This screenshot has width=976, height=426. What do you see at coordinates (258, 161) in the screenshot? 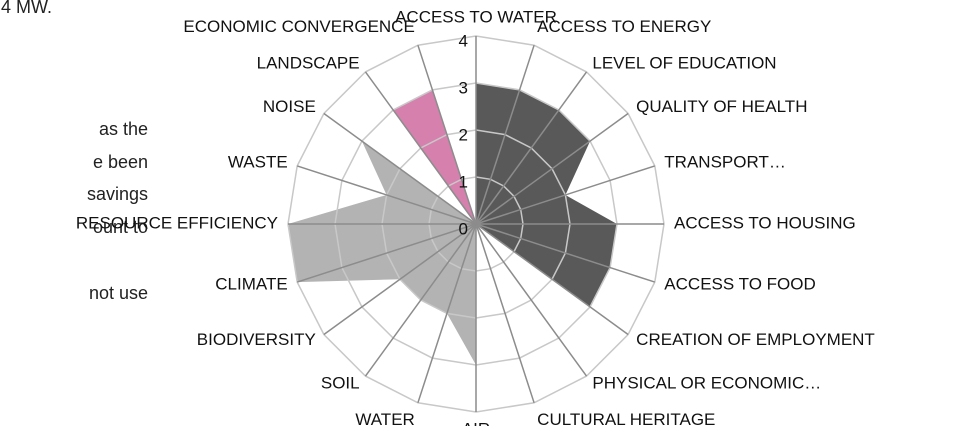
I see `axis-label: WASTE` at bounding box center [258, 161].